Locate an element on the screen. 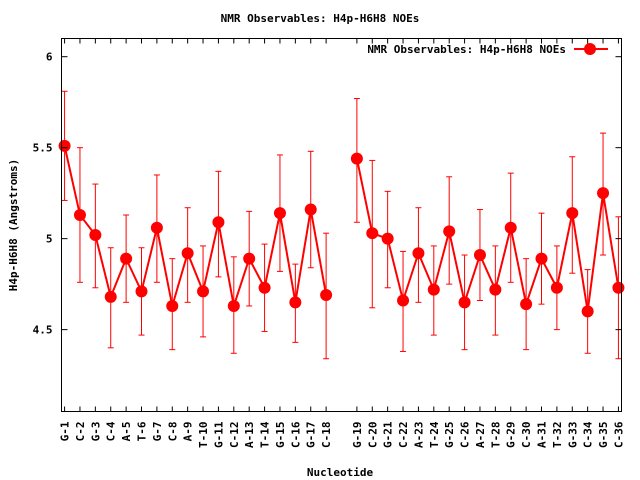 This screenshot has width=640, height=480. y-axis-label: H4p-H6H8 (Angstroms) is located at coordinates (13, 225).